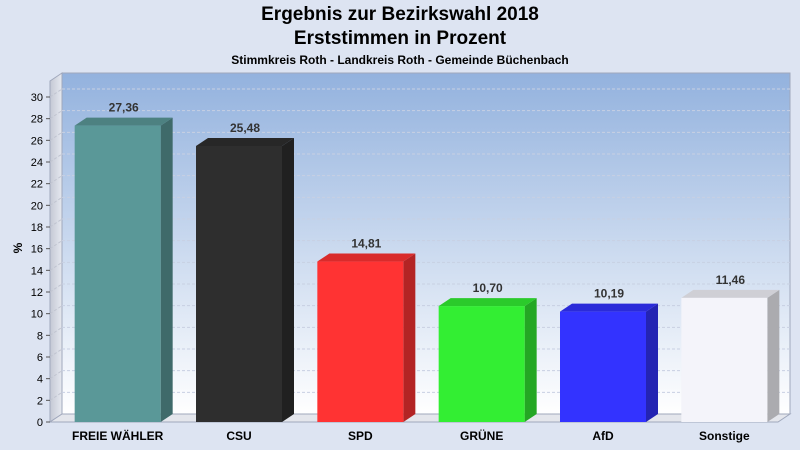 This screenshot has height=450, width=800. What do you see at coordinates (603, 436) in the screenshot?
I see `x-tick-label: AfD` at bounding box center [603, 436].